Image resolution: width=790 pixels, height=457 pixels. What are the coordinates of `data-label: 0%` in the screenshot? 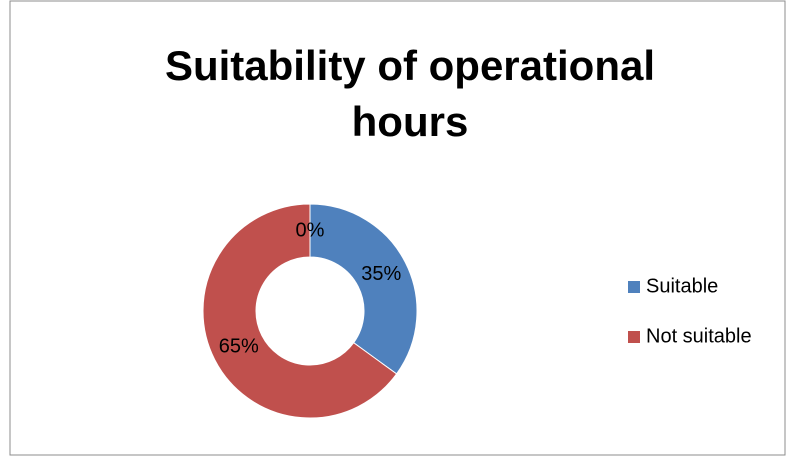 It's located at (310, 230).